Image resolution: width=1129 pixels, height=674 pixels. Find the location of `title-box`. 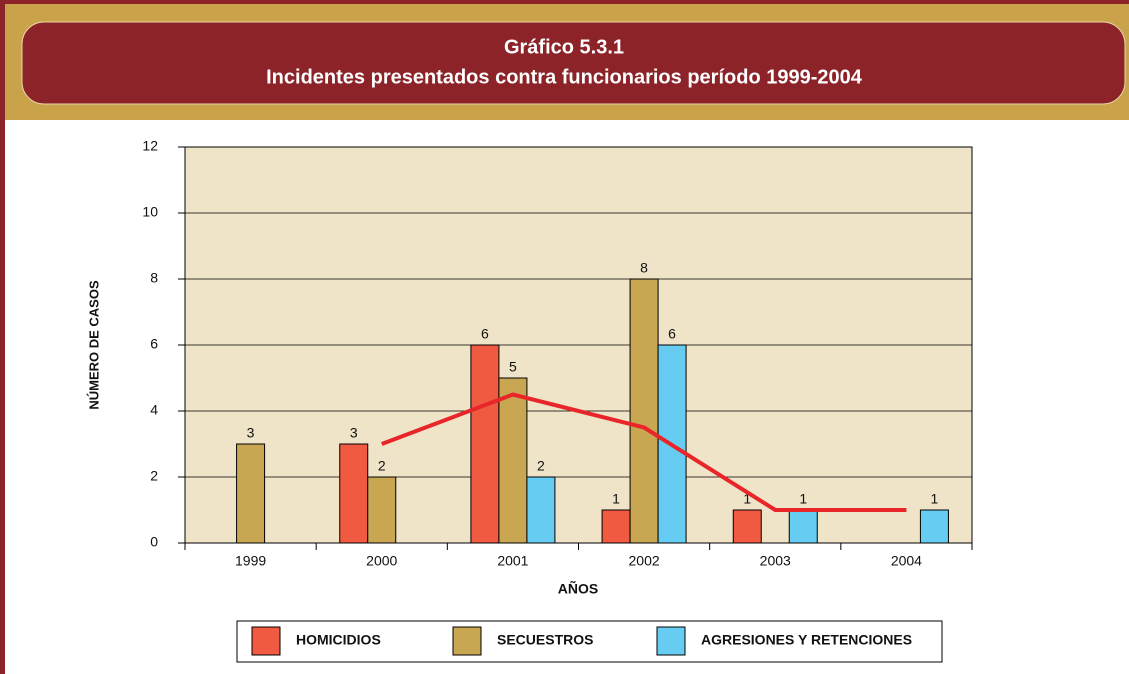

title-box is located at coordinates (573, 63).